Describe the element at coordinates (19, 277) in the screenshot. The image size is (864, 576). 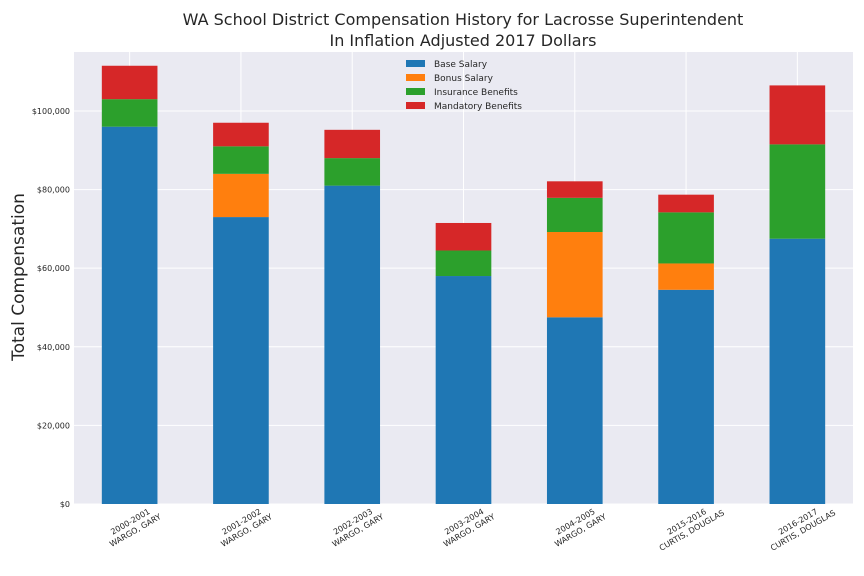
I see `y-axis-label: Total Compensation` at that location.